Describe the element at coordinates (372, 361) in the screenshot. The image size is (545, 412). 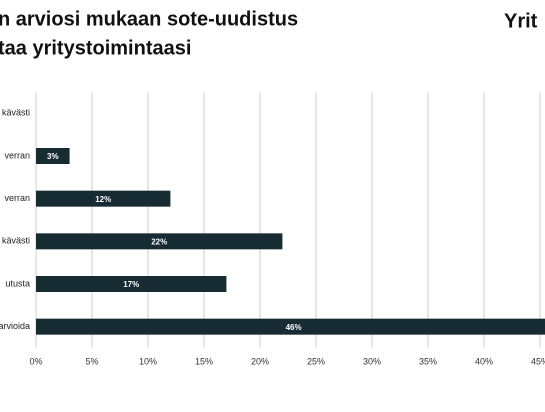
I see `x-tick-label: 30%` at that location.